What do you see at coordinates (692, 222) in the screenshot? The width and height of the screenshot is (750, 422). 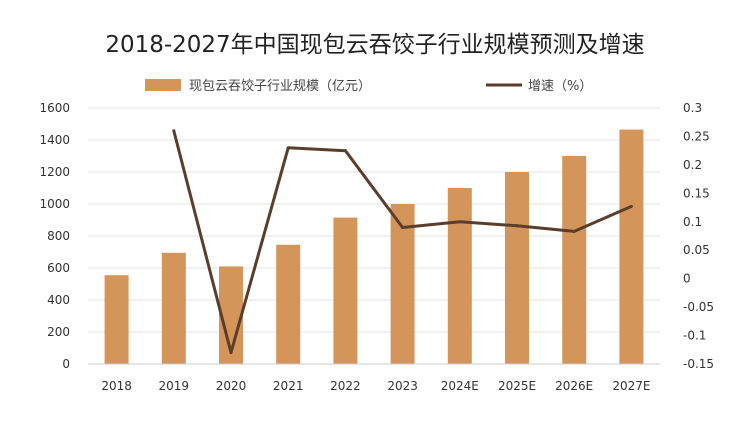 I see `right-tick-label: 0.1` at bounding box center [692, 222].